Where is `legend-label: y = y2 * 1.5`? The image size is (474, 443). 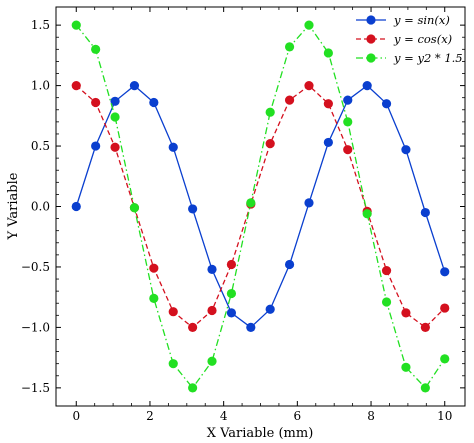 legend-label: y = y2 * 1.5 is located at coordinates (428, 58).